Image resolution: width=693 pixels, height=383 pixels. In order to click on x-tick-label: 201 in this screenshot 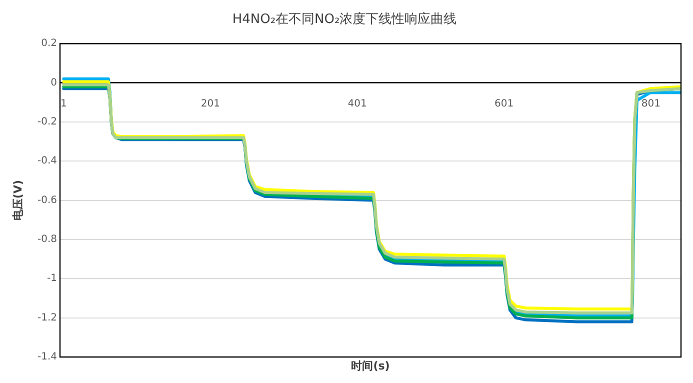, I will do `click(210, 104)`.